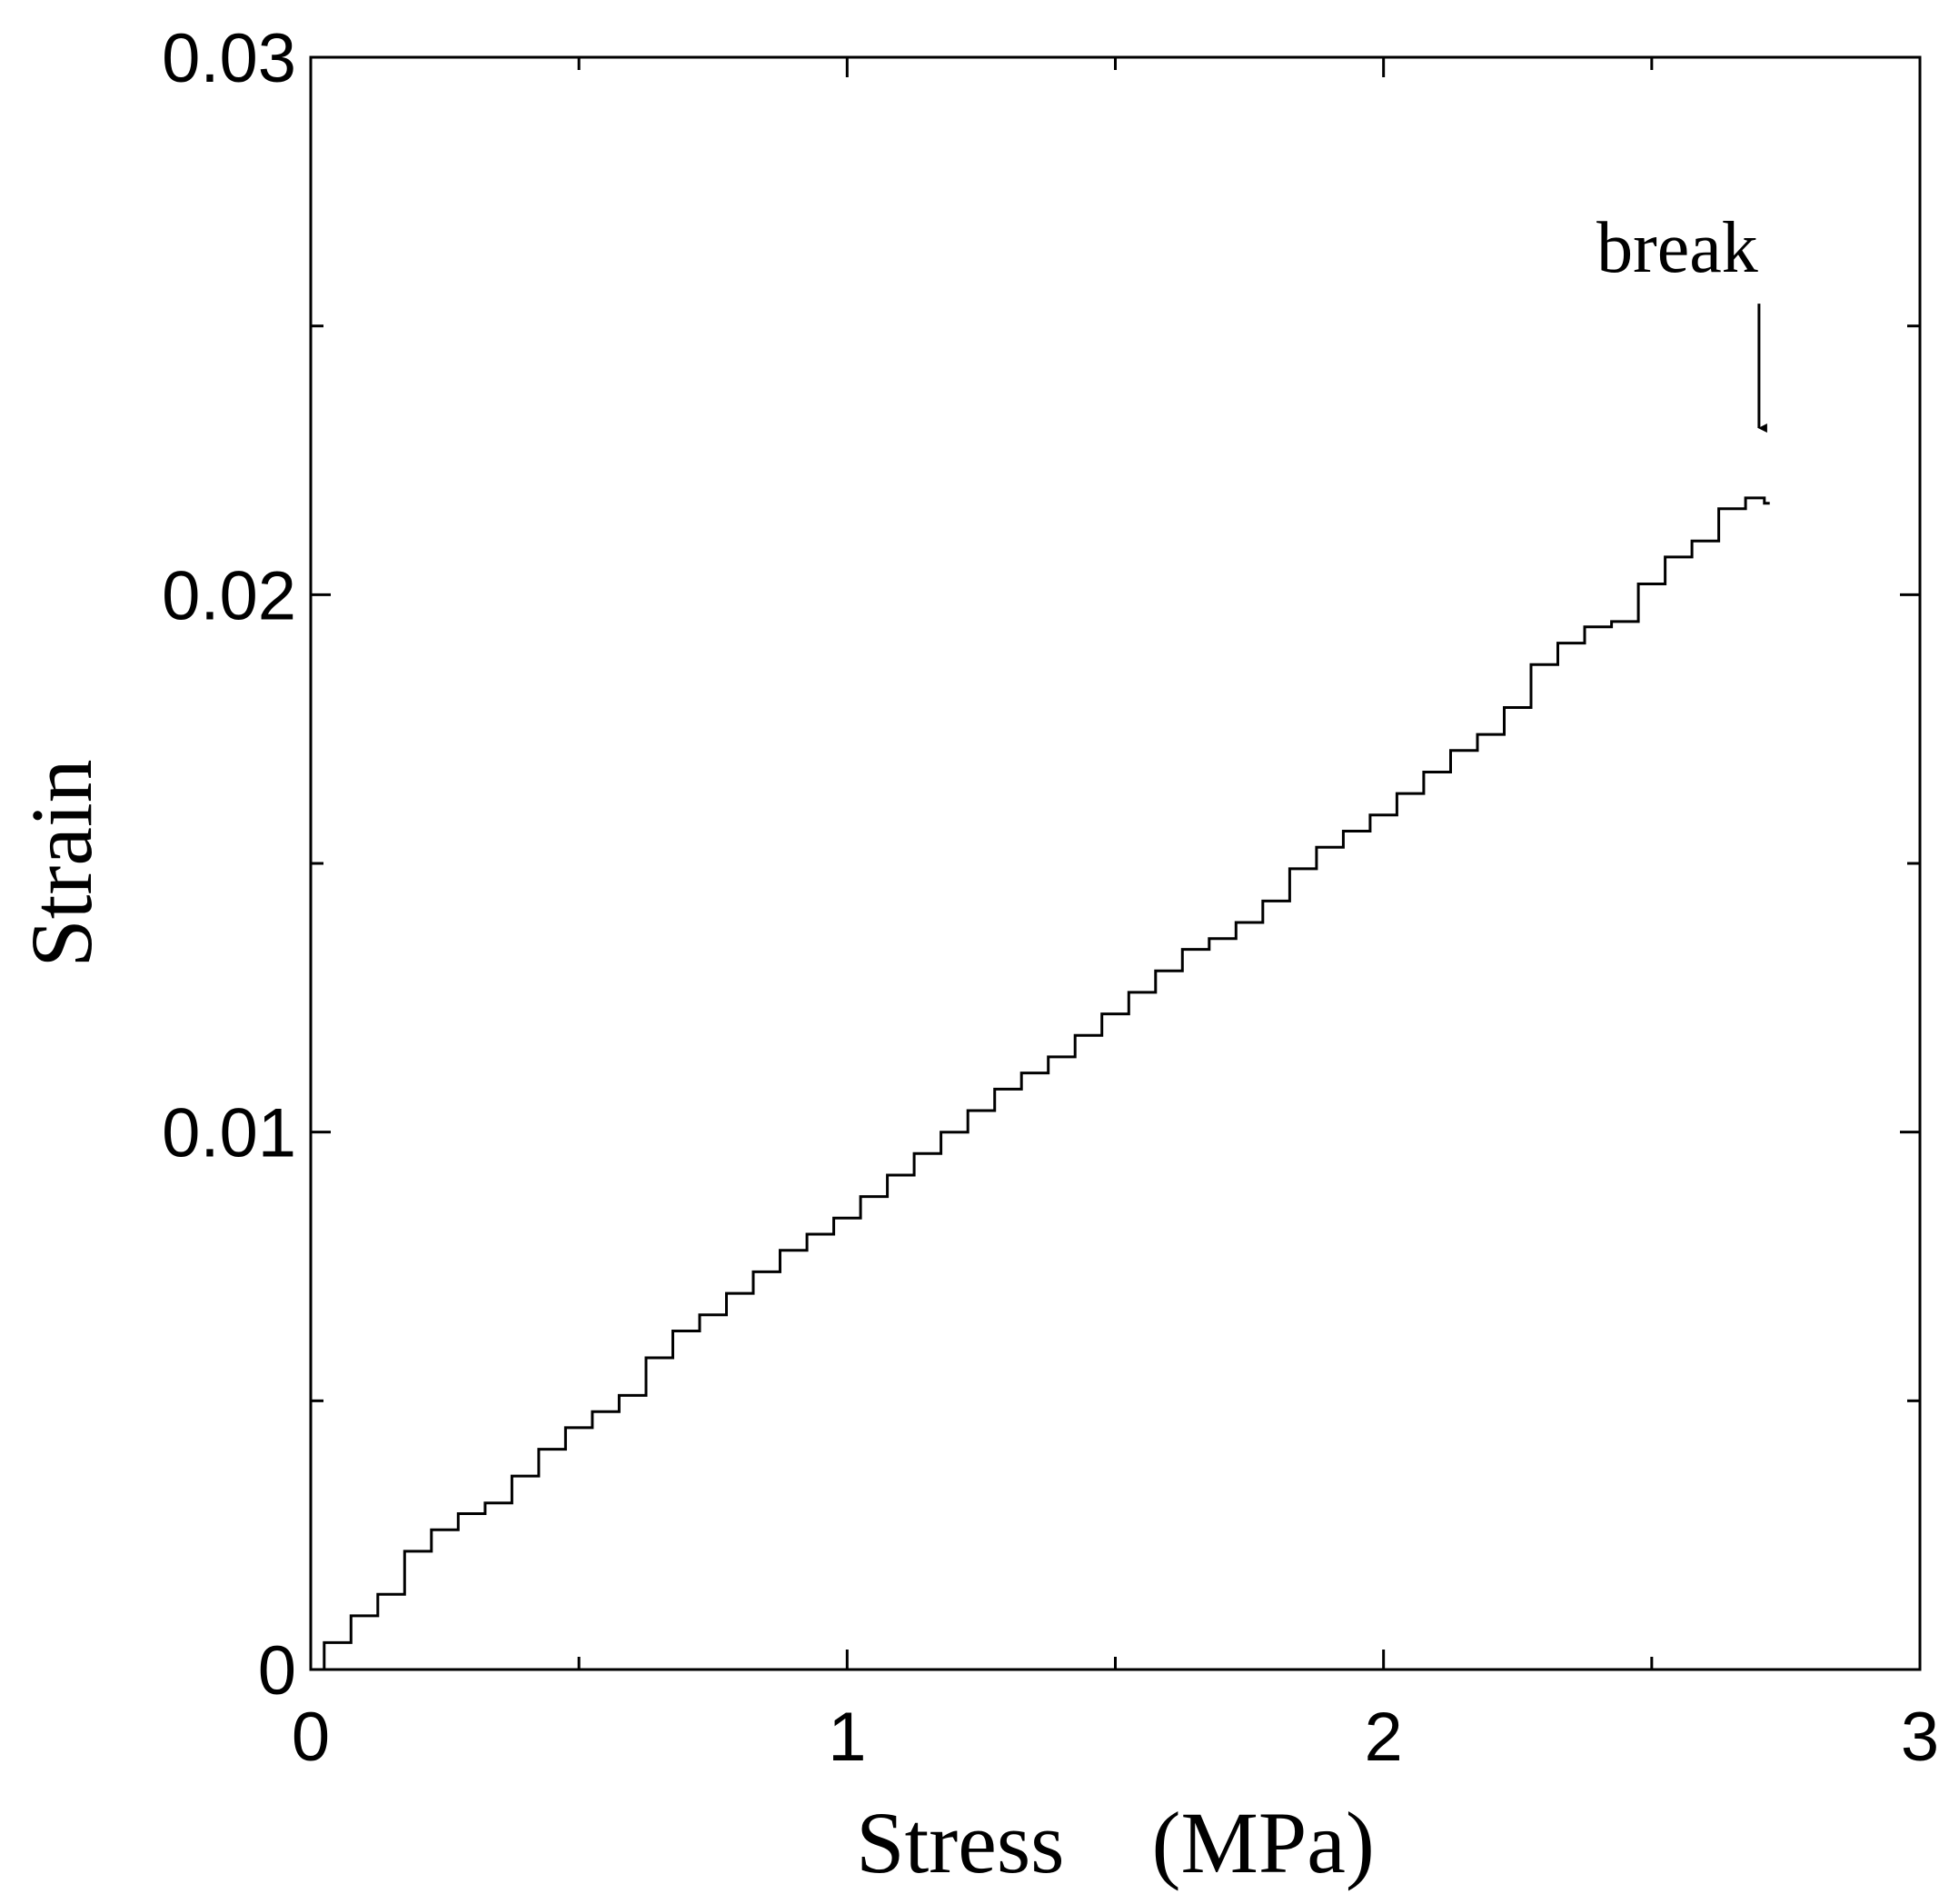  What do you see at coordinates (1384, 1738) in the screenshot?
I see `x-tick-label: 2` at bounding box center [1384, 1738].